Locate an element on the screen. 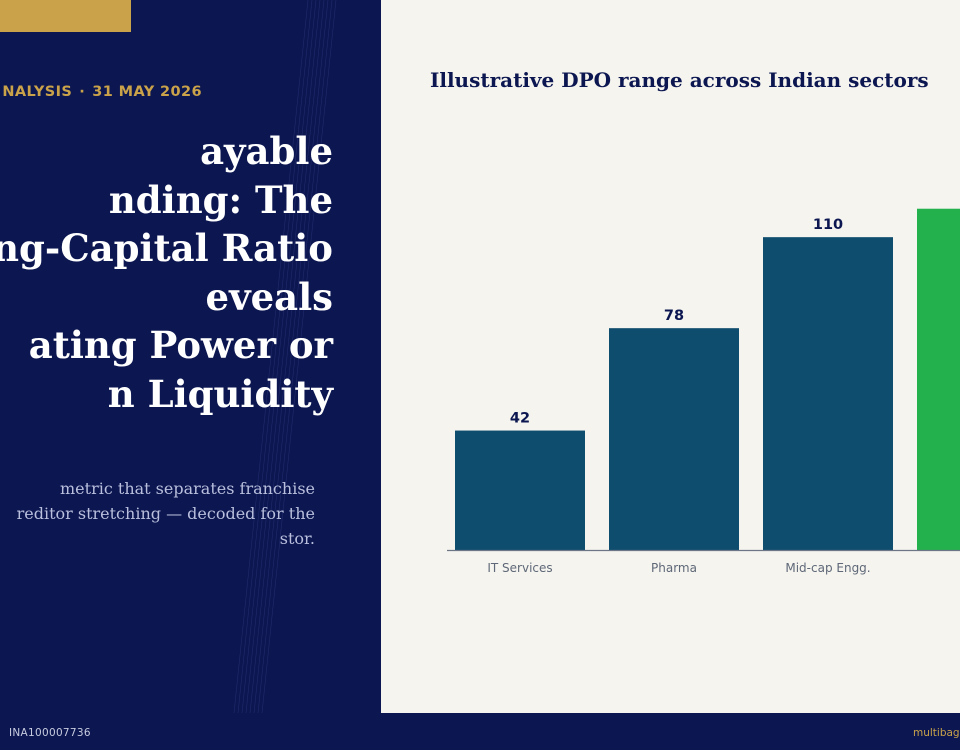 This screenshot has width=960, height=750. headline-line: eveals is located at coordinates (269, 296).